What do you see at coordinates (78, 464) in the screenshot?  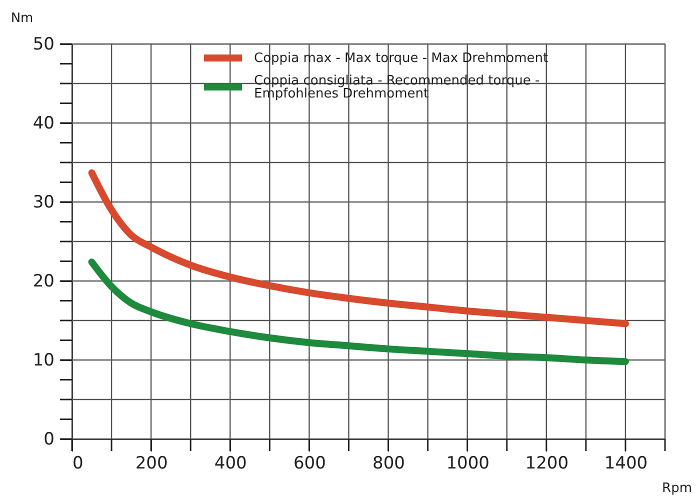 I see `x-tick-label: 0` at bounding box center [78, 464].